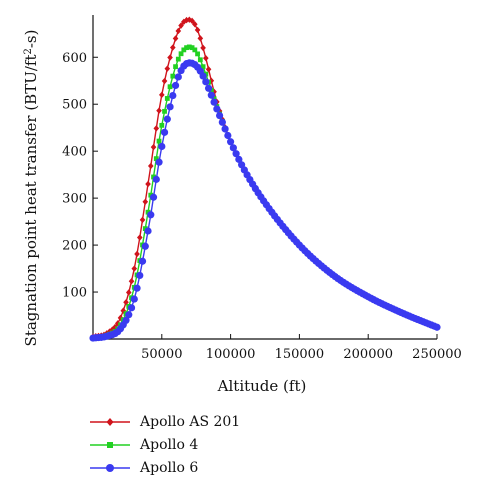  Describe the element at coordinates (190, 421) in the screenshot. I see `legend-label: Apollo AS 201` at that location.